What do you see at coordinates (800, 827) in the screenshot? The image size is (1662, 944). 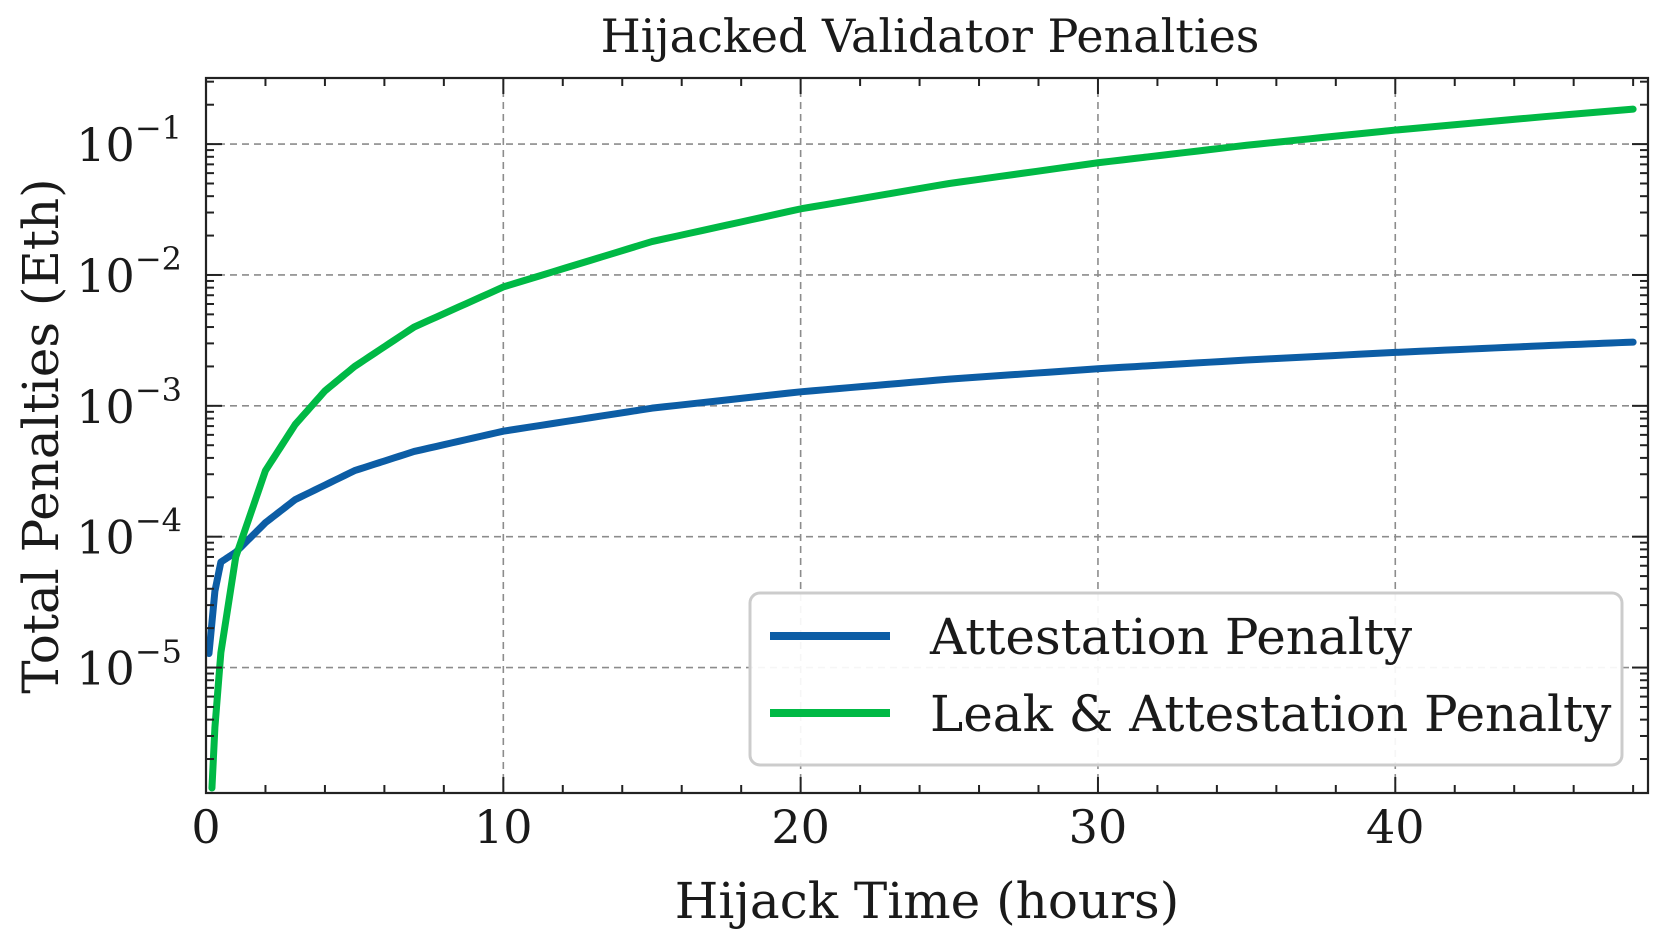 I see `x-tick-label: 20` at bounding box center [800, 827].